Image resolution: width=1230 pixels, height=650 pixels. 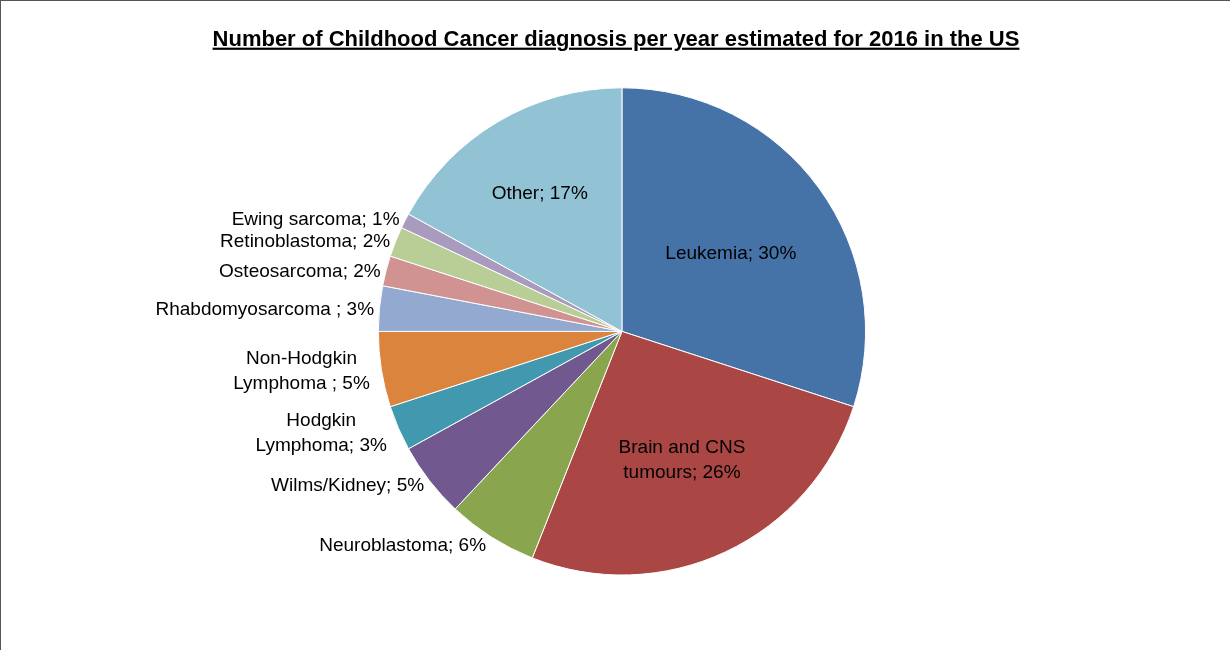 What do you see at coordinates (616, 38) in the screenshot?
I see `chart-title: Number of Childhood Cancer diagnosis per year estimated for 2016 in the US` at bounding box center [616, 38].